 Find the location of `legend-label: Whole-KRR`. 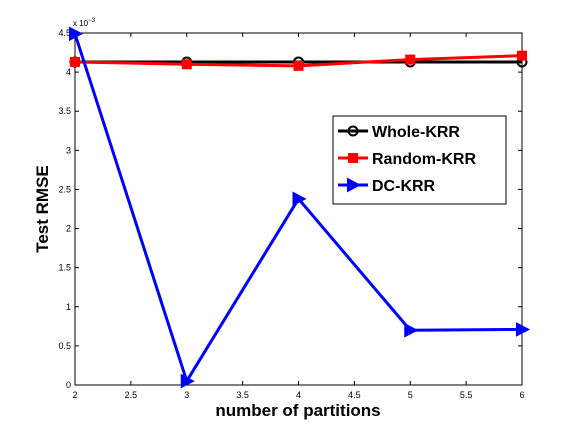

legend-label: Whole-KRR is located at coordinates (416, 132).